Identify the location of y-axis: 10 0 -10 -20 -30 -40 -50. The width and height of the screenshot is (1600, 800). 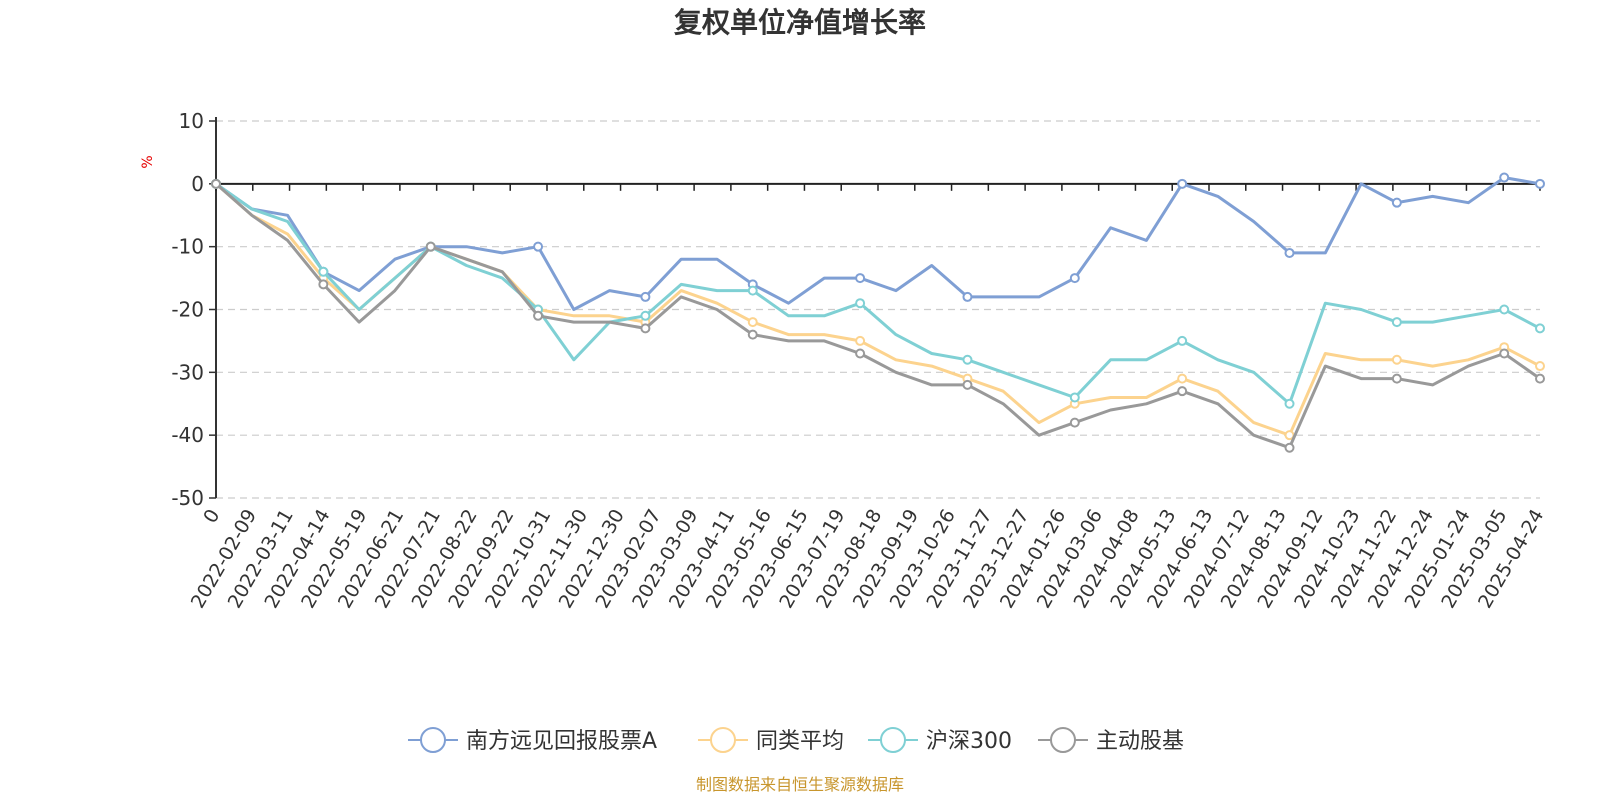
(194, 309).